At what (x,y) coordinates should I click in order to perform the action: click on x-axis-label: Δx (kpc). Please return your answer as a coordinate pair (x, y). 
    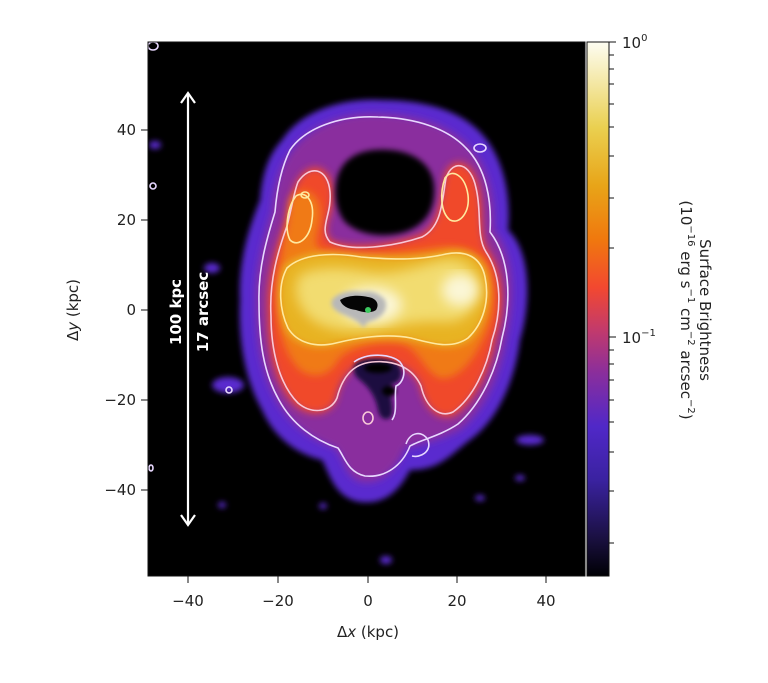
    Looking at the image, I should click on (368, 632).